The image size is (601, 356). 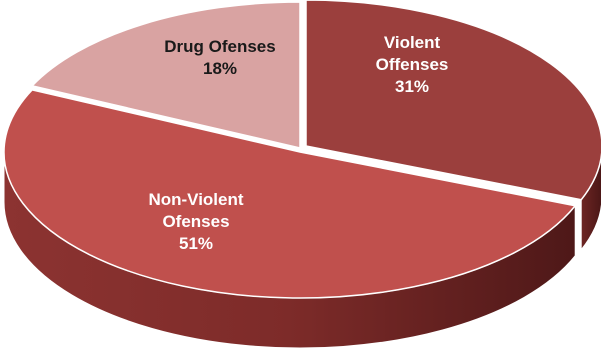 I want to click on pie-slice-label-1: Non-Violent Ofenses 51%, so click(x=195, y=221).